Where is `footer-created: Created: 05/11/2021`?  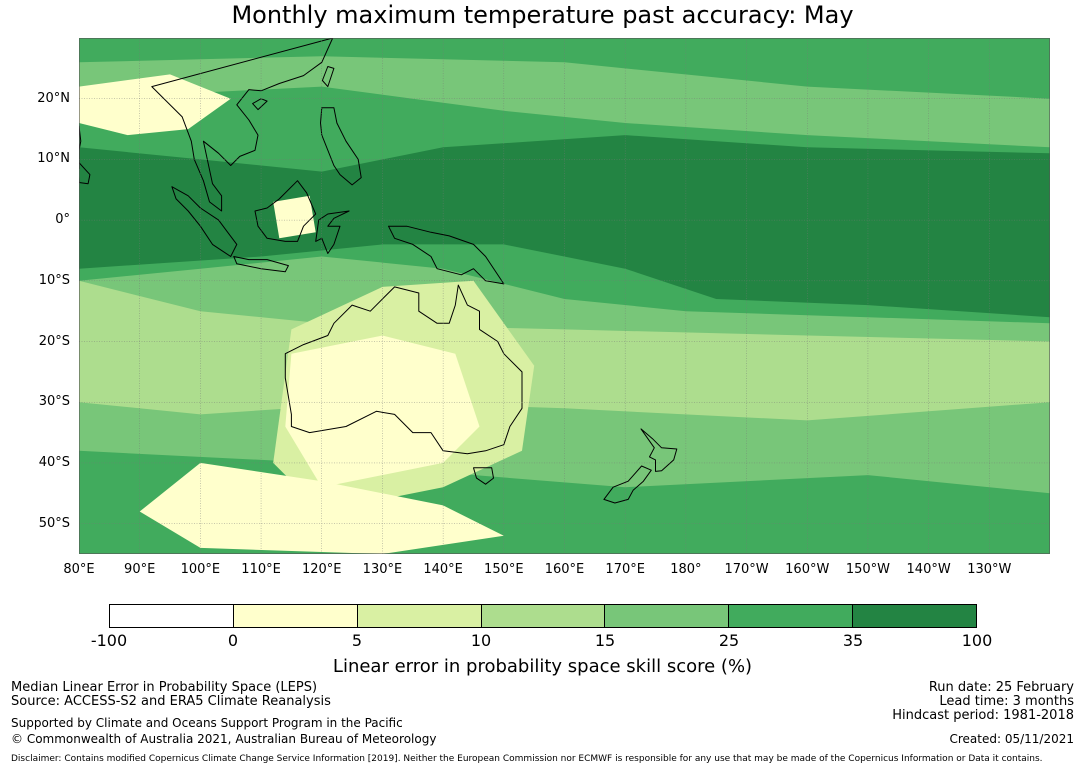 footer-created: Created: 05/11/2021 is located at coordinates (1011, 739).